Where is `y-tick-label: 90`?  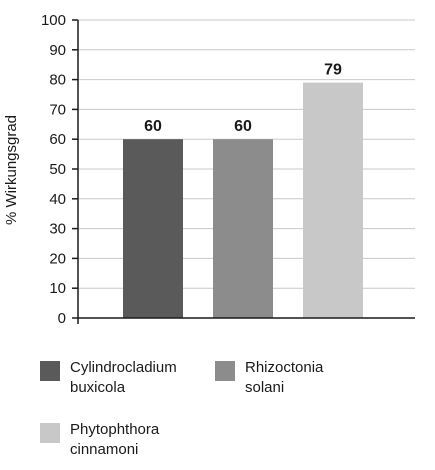
y-tick-label: 90 is located at coordinates (57, 50).